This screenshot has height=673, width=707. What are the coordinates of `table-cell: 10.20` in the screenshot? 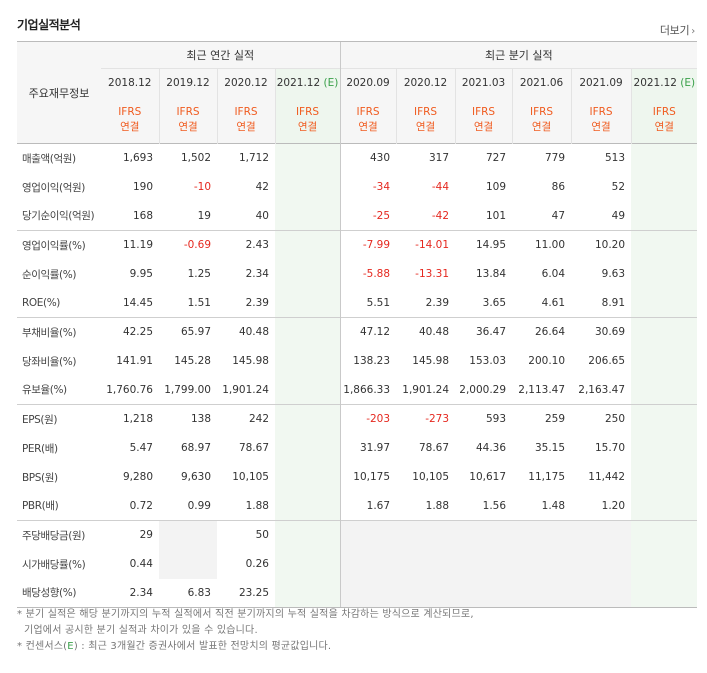 It's located at (601, 245).